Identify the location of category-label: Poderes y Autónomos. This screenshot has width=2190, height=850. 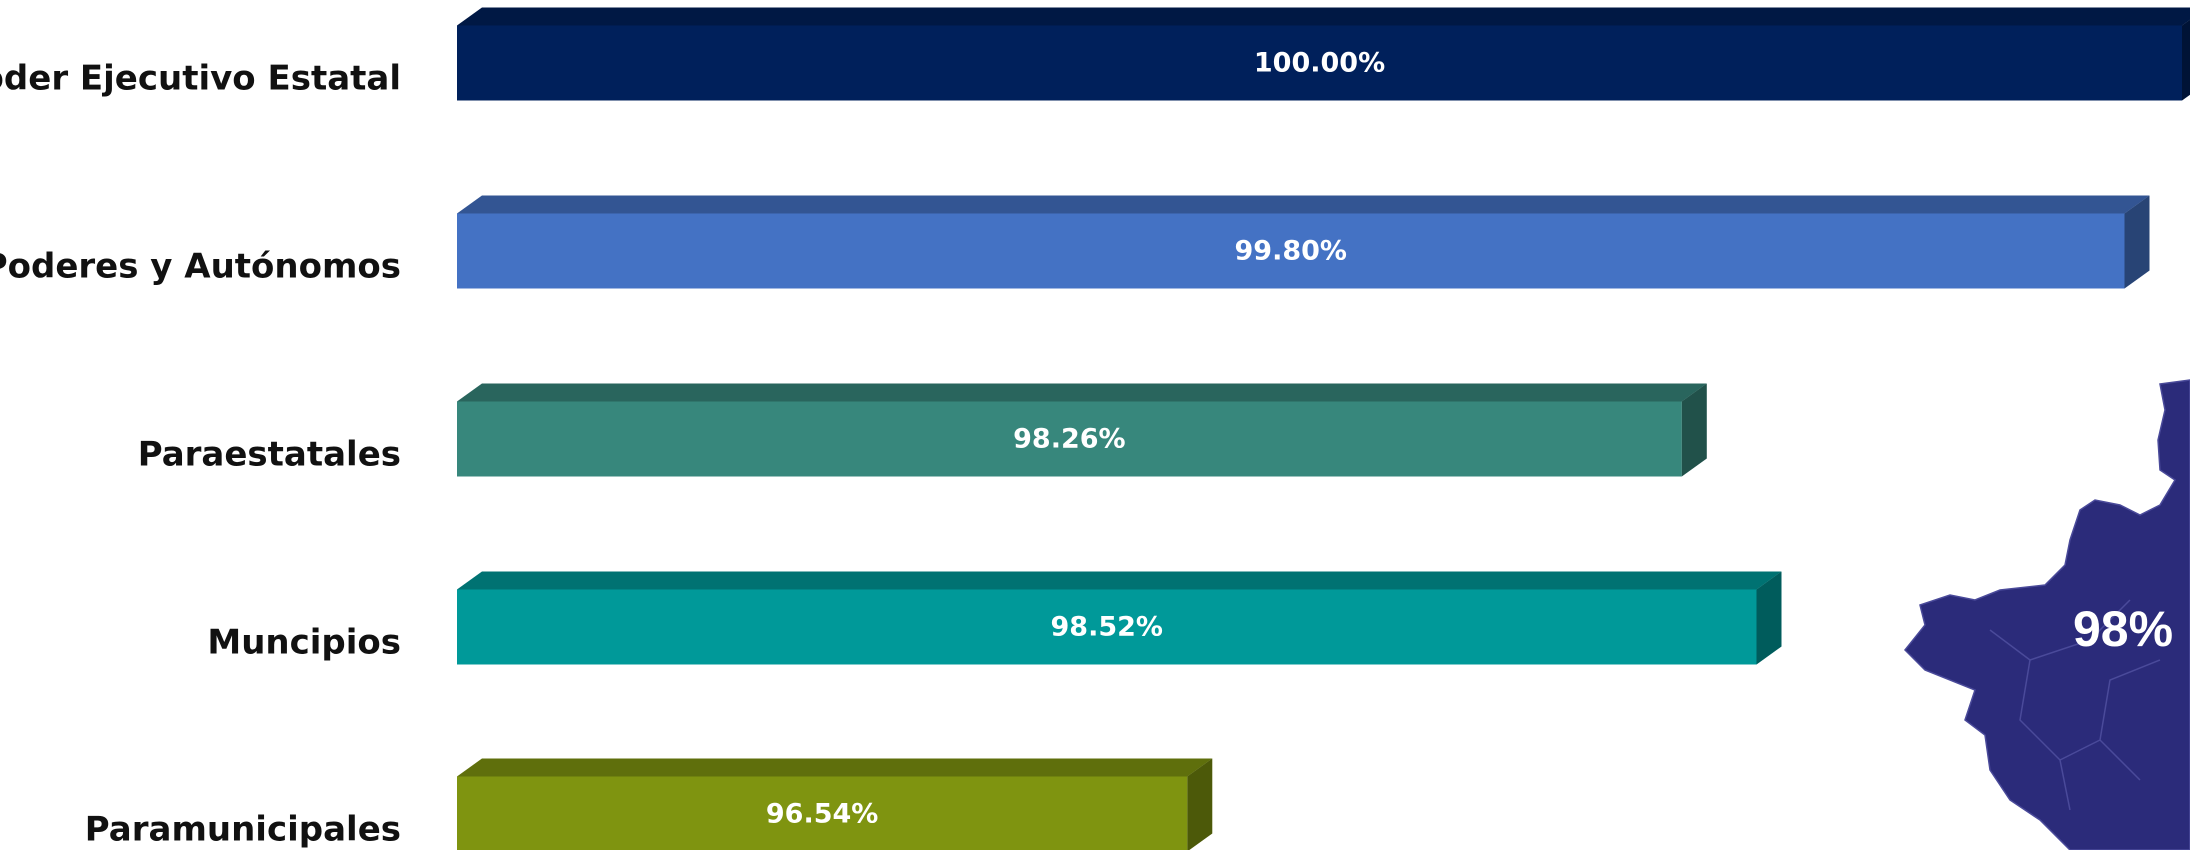
(200, 267).